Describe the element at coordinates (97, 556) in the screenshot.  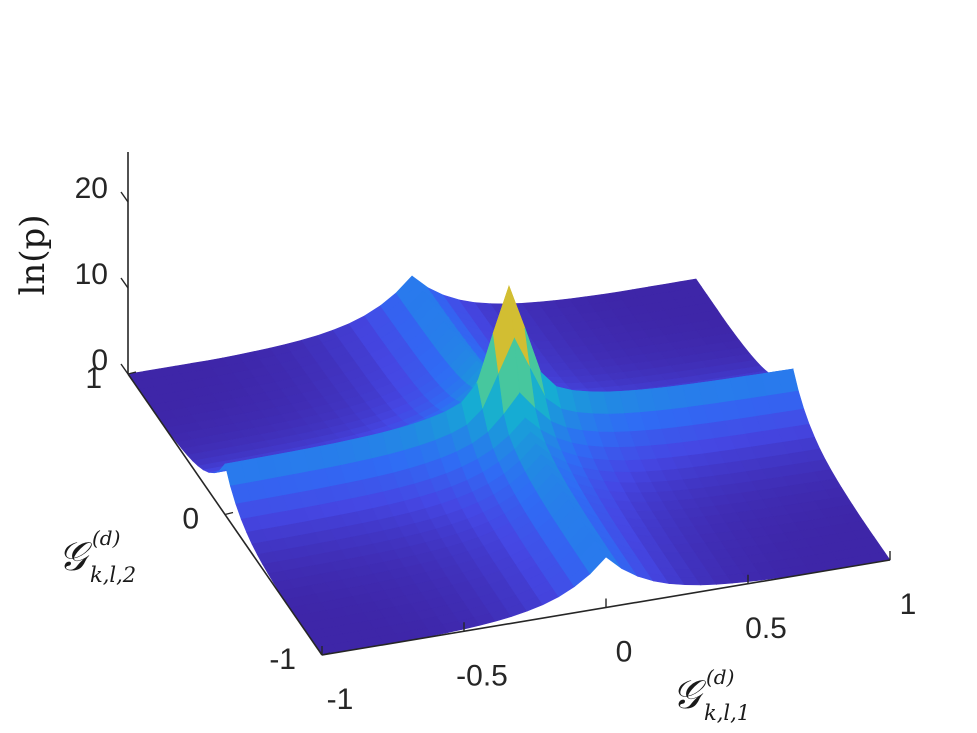
I see `y-axis-label: 𝒢 (d) k,l,2` at that location.